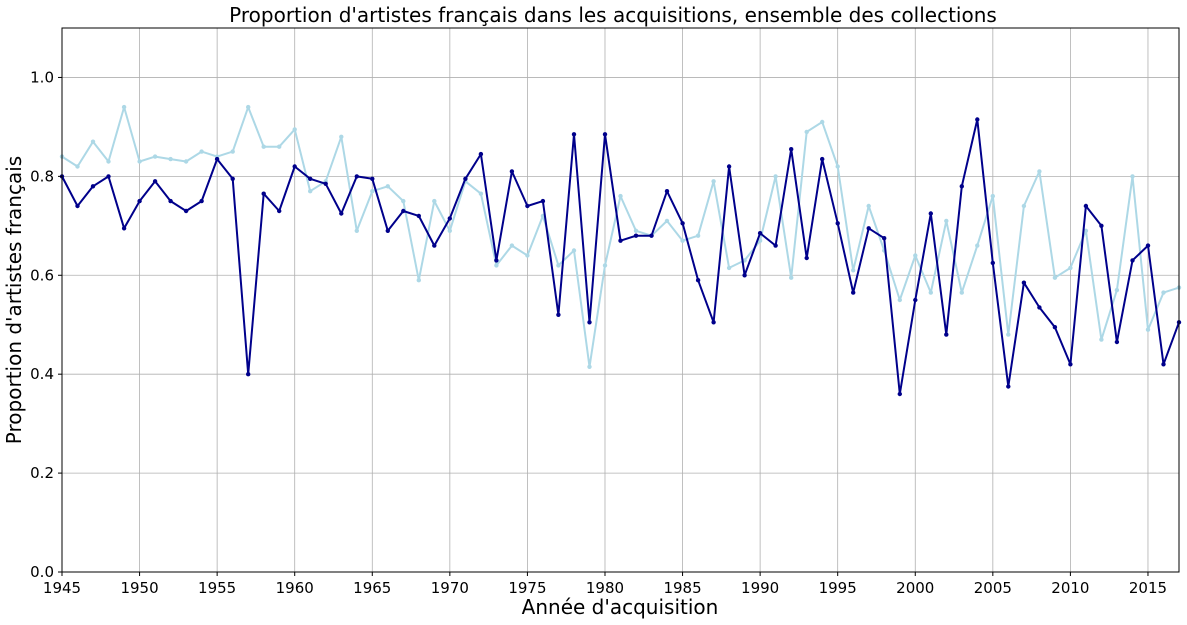  Describe the element at coordinates (42, 473) in the screenshot. I see `y-tick-label: 0.2` at that location.